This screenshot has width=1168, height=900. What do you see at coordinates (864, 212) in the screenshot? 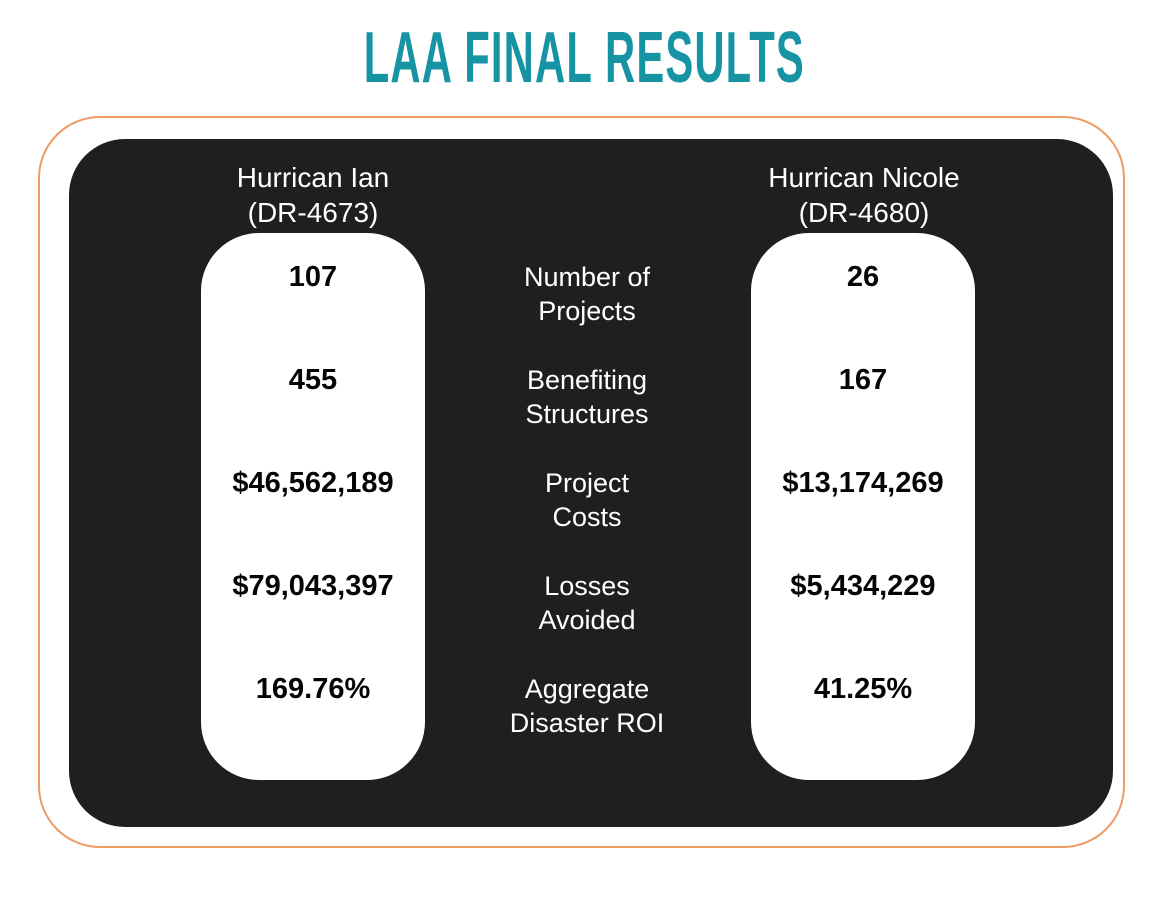
I see `column-header-nicole-line2: (DR-4680)` at bounding box center [864, 212].